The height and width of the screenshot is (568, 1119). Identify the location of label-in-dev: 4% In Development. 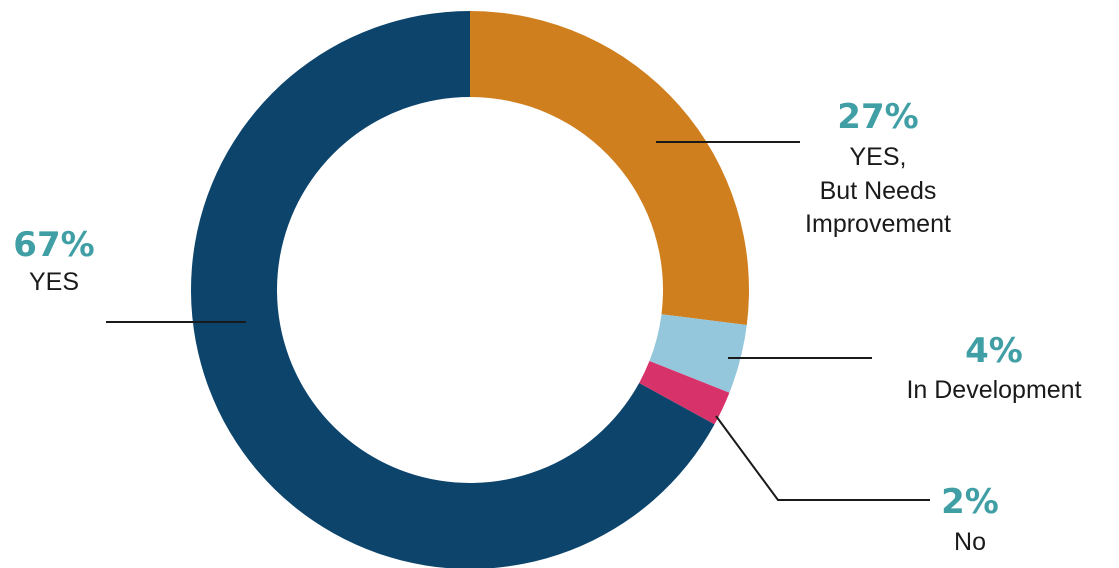
(993, 367).